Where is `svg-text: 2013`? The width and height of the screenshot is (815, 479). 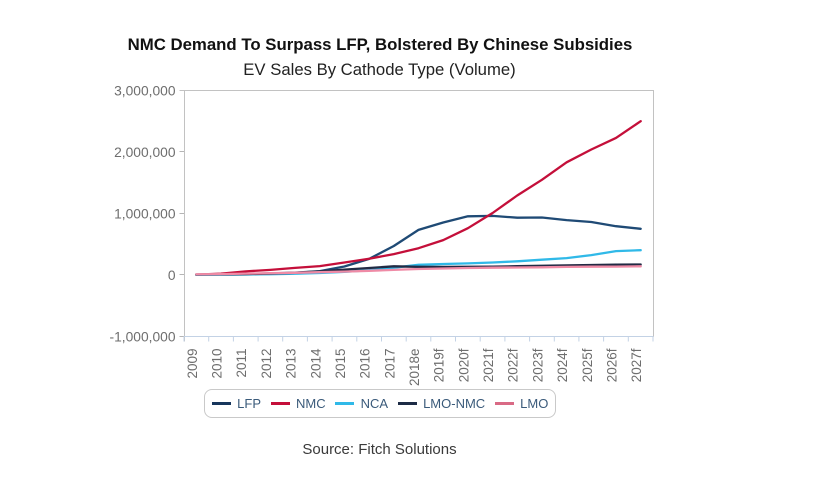 svg-text: 2013 is located at coordinates (291, 364).